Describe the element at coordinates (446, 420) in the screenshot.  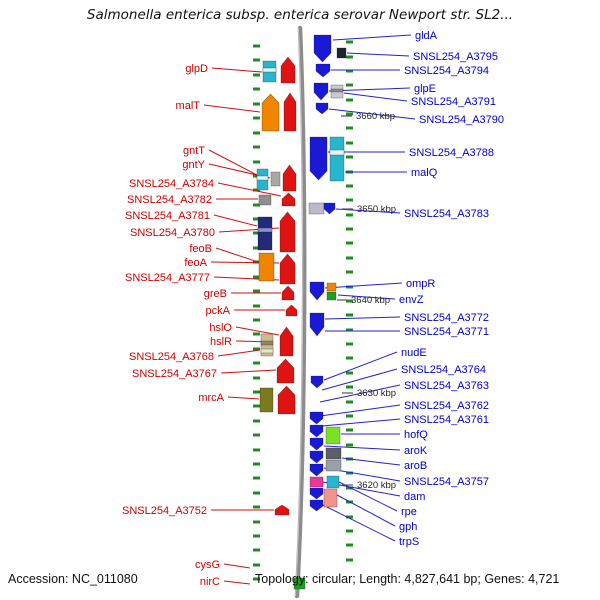
I see `gene-label-right: SNSL254_A3761` at that location.